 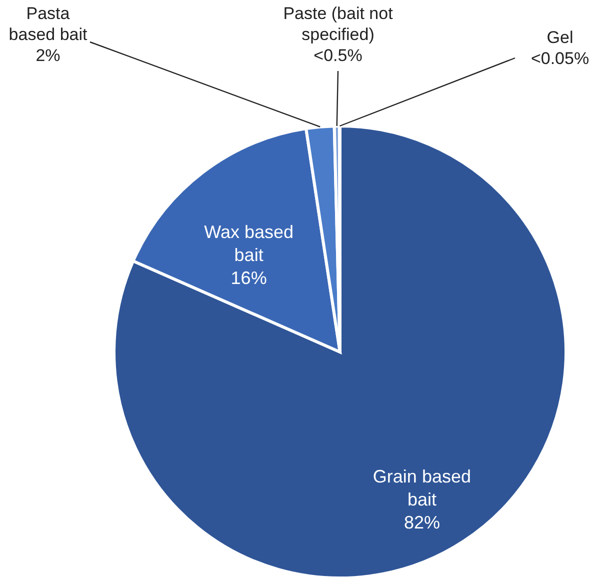 What do you see at coordinates (421, 488) in the screenshot?
I see `slice-label: Grain based bait` at bounding box center [421, 488].